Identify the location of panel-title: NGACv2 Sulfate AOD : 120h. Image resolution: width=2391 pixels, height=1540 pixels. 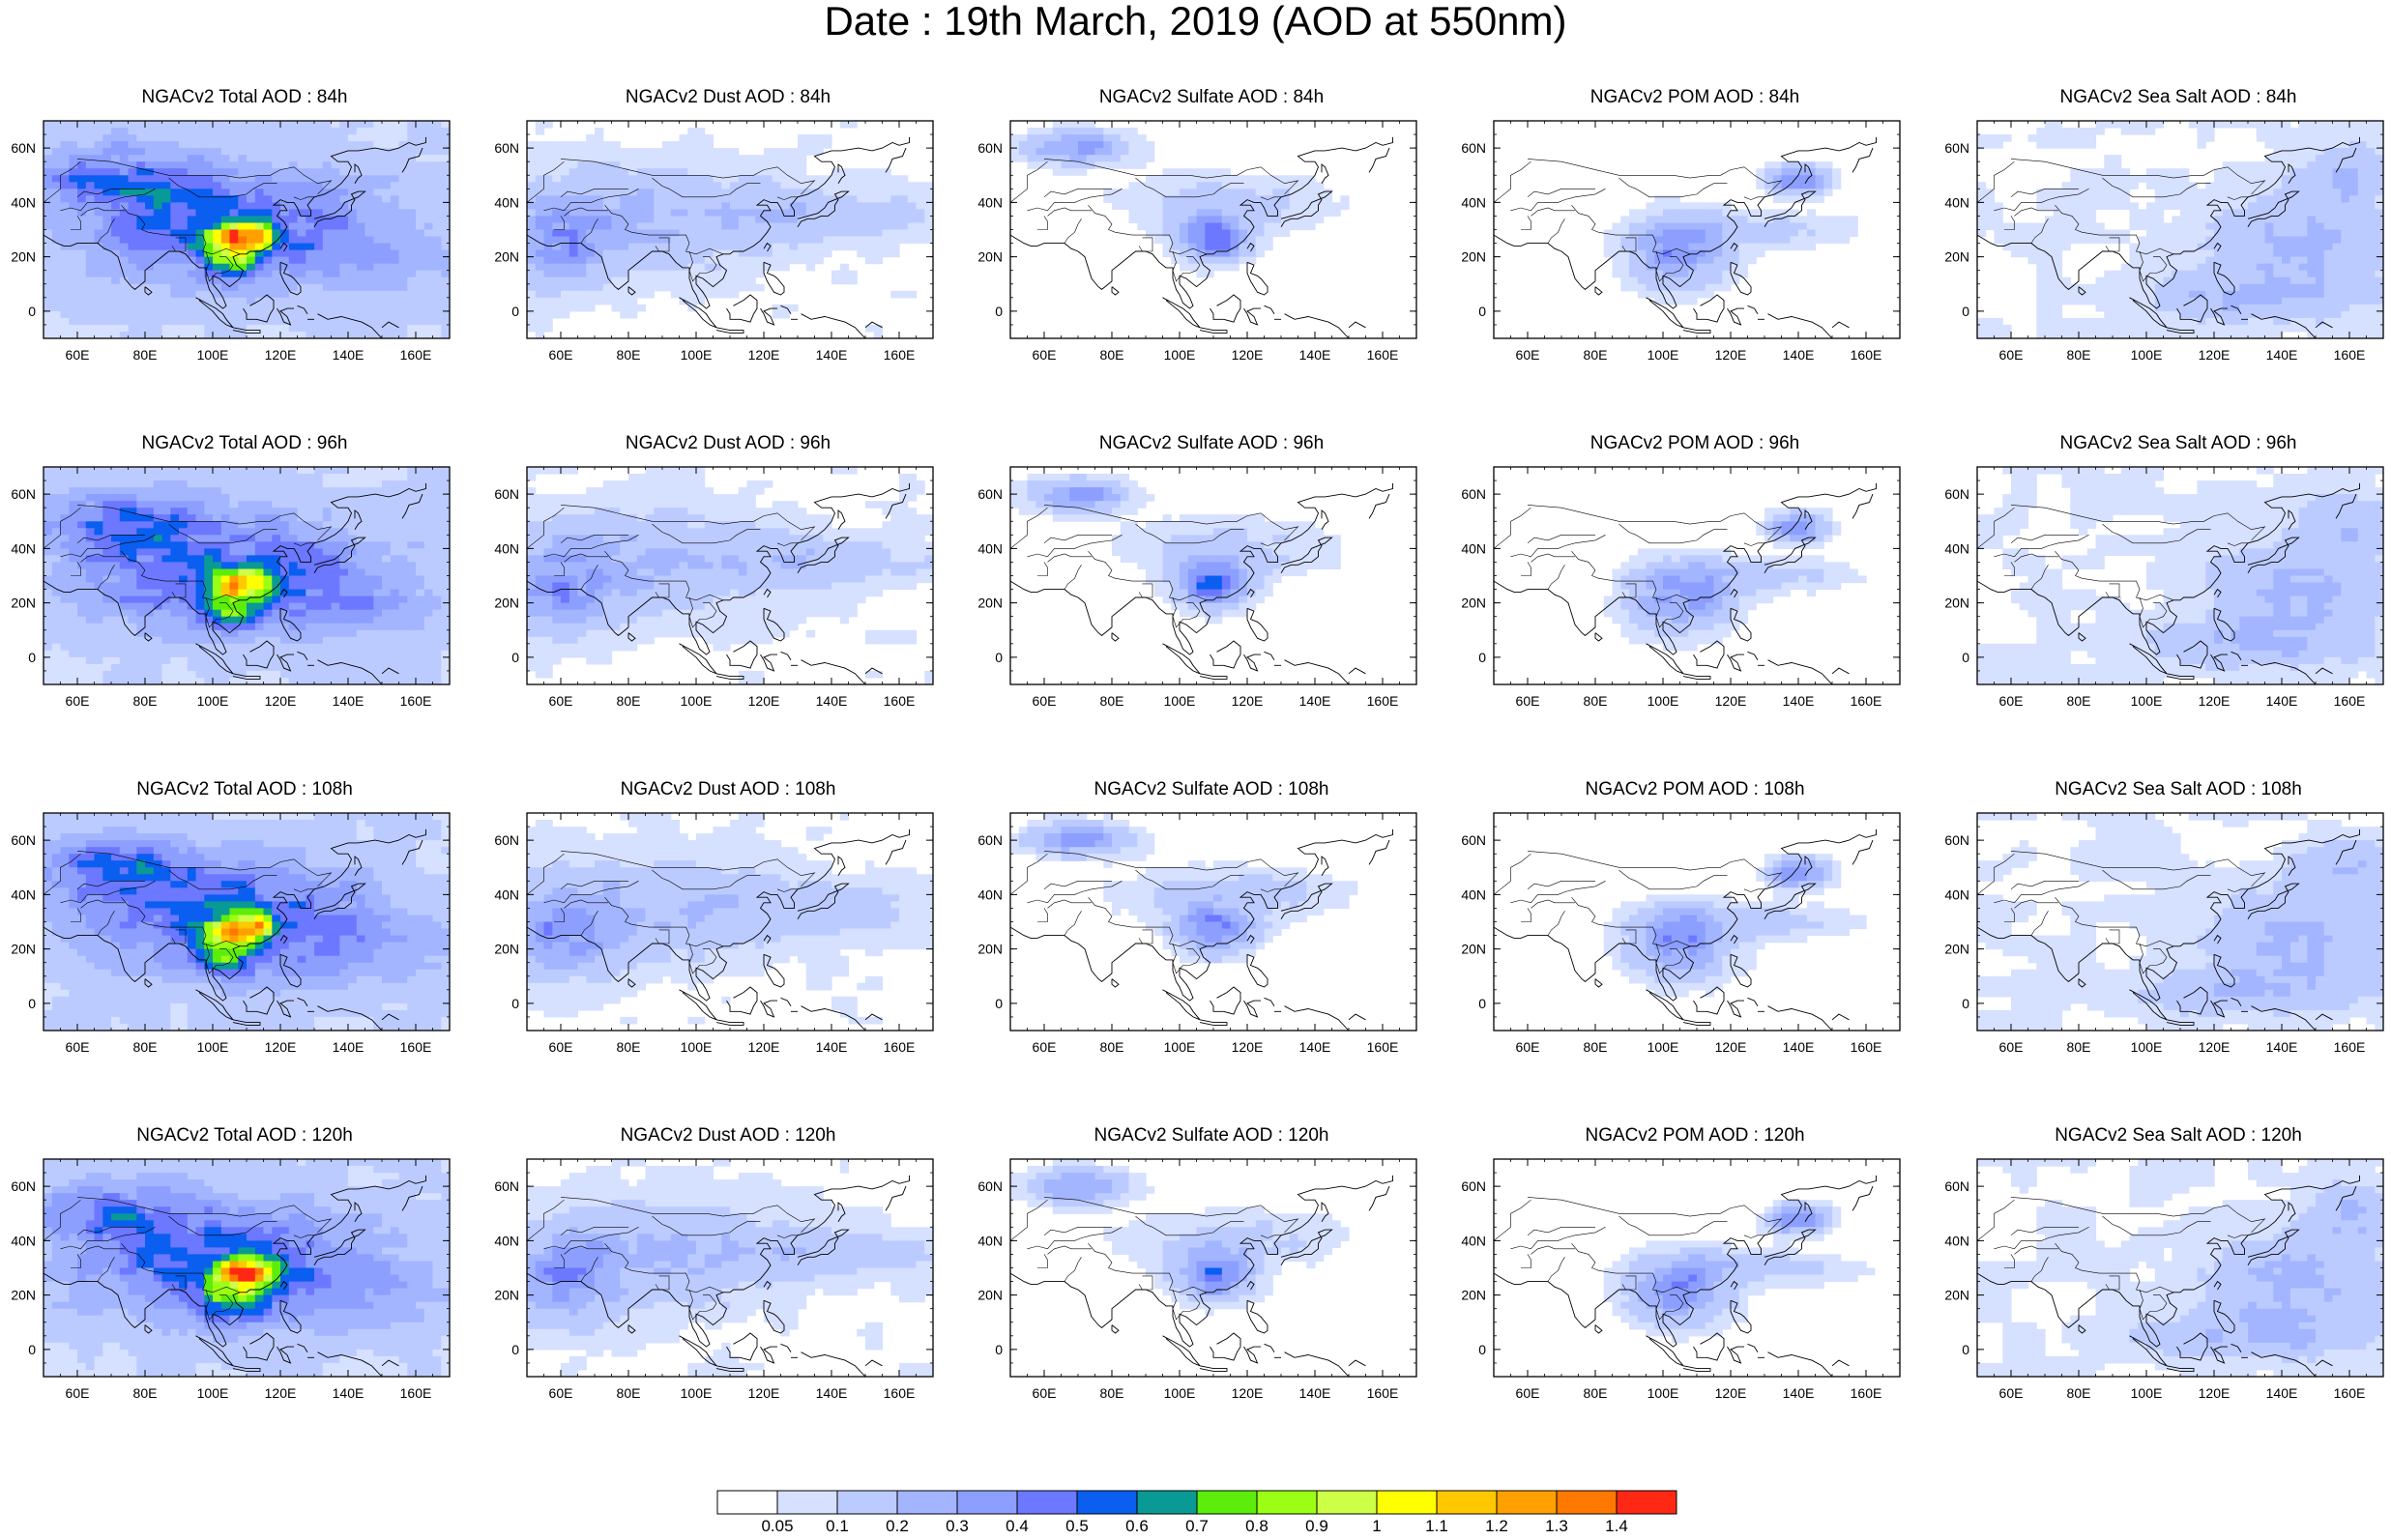
(1211, 1136).